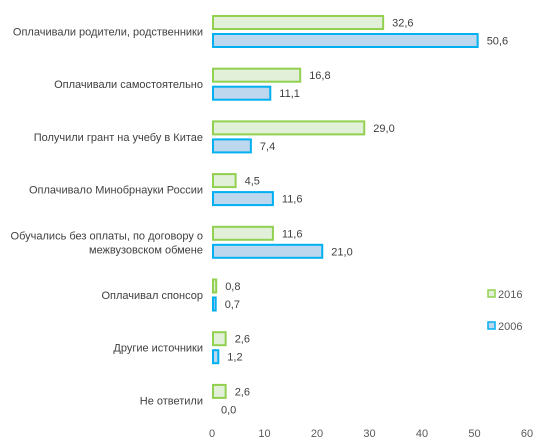  What do you see at coordinates (108, 33) in the screenshot?
I see `category-label: Оплачивали родители, родственники` at bounding box center [108, 33].